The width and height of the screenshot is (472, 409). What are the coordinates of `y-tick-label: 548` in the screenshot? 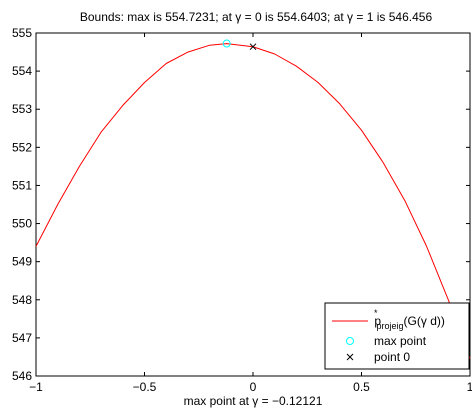 It's located at (22, 300).